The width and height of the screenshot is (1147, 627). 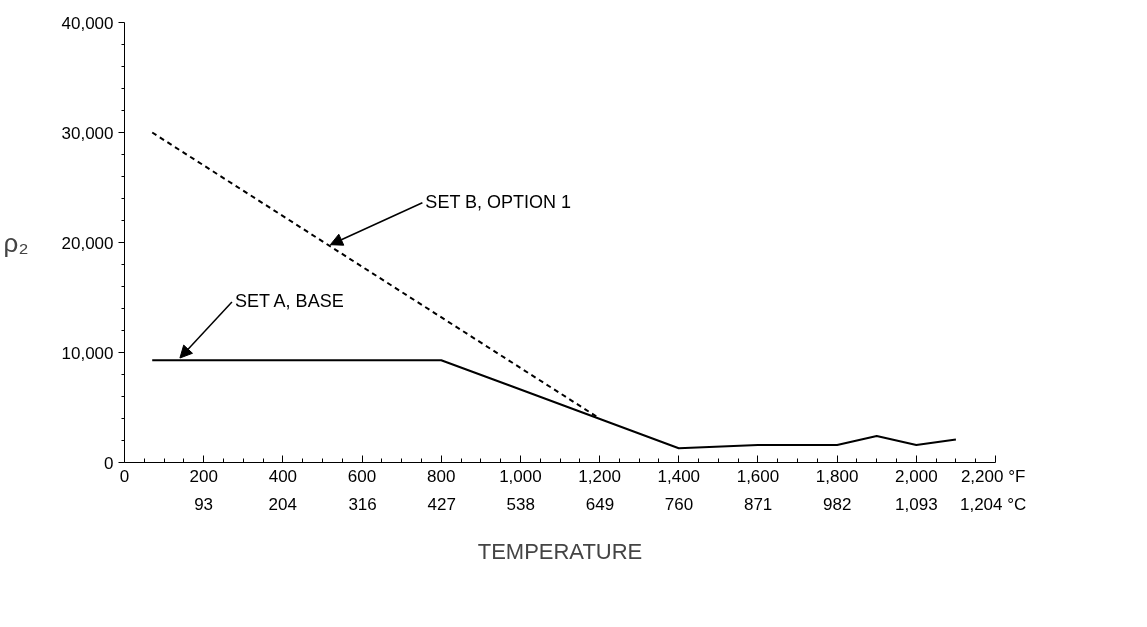 I want to click on x-tick-label: 1,600, so click(x=758, y=476).